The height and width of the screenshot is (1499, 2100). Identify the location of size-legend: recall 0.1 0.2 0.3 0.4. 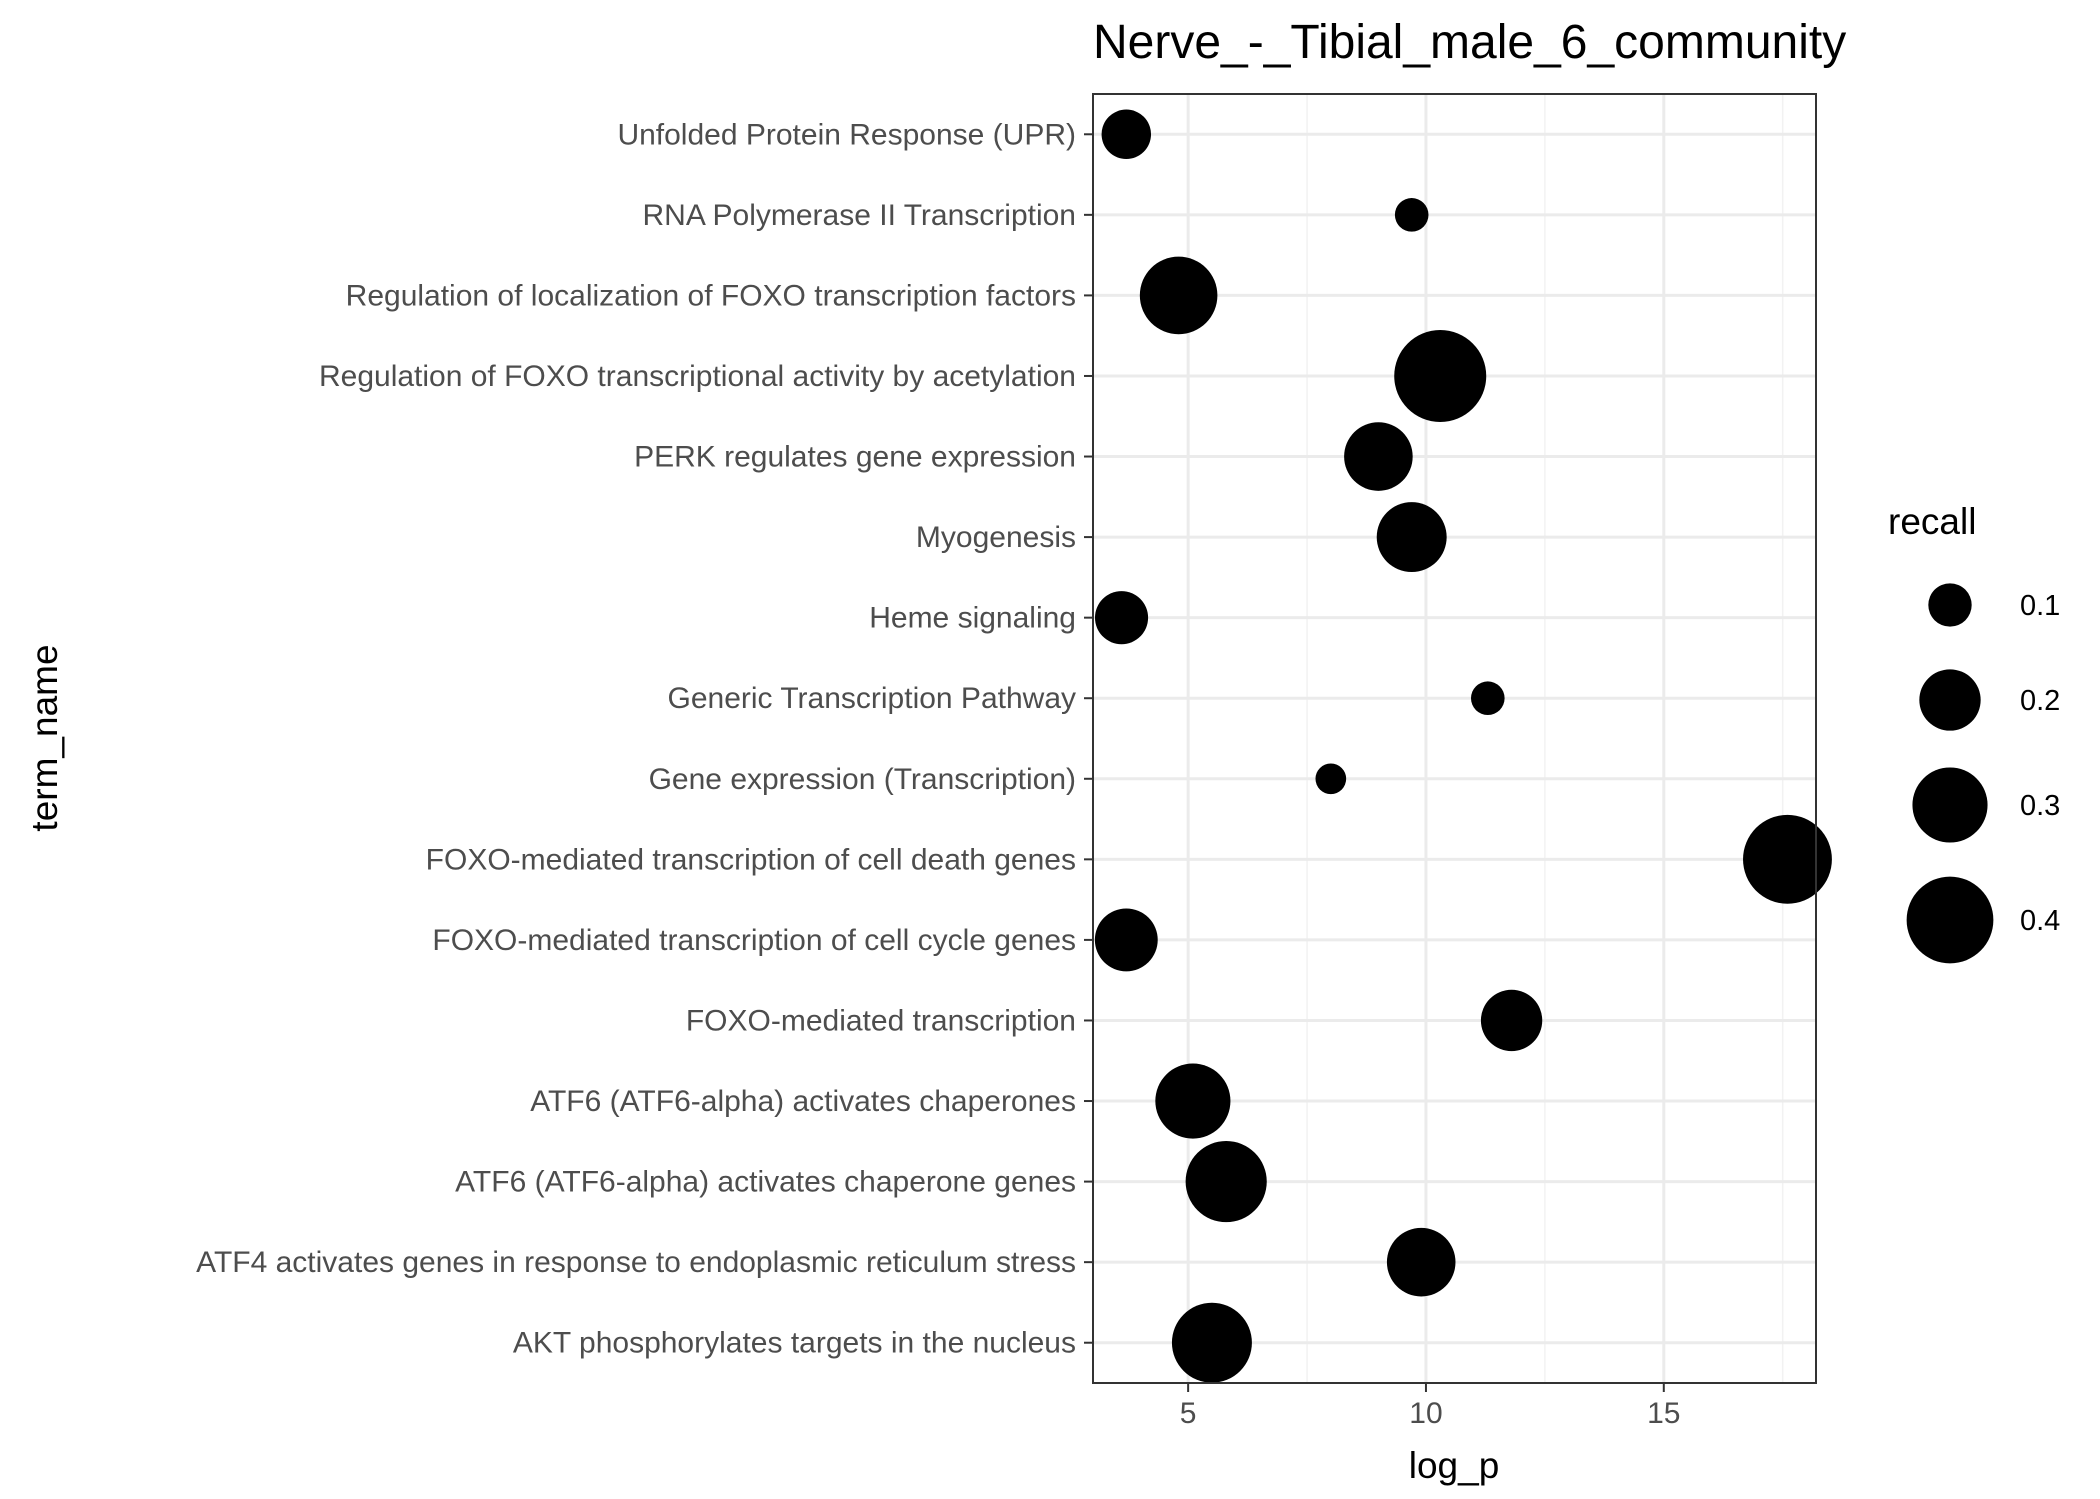
(1974, 732).